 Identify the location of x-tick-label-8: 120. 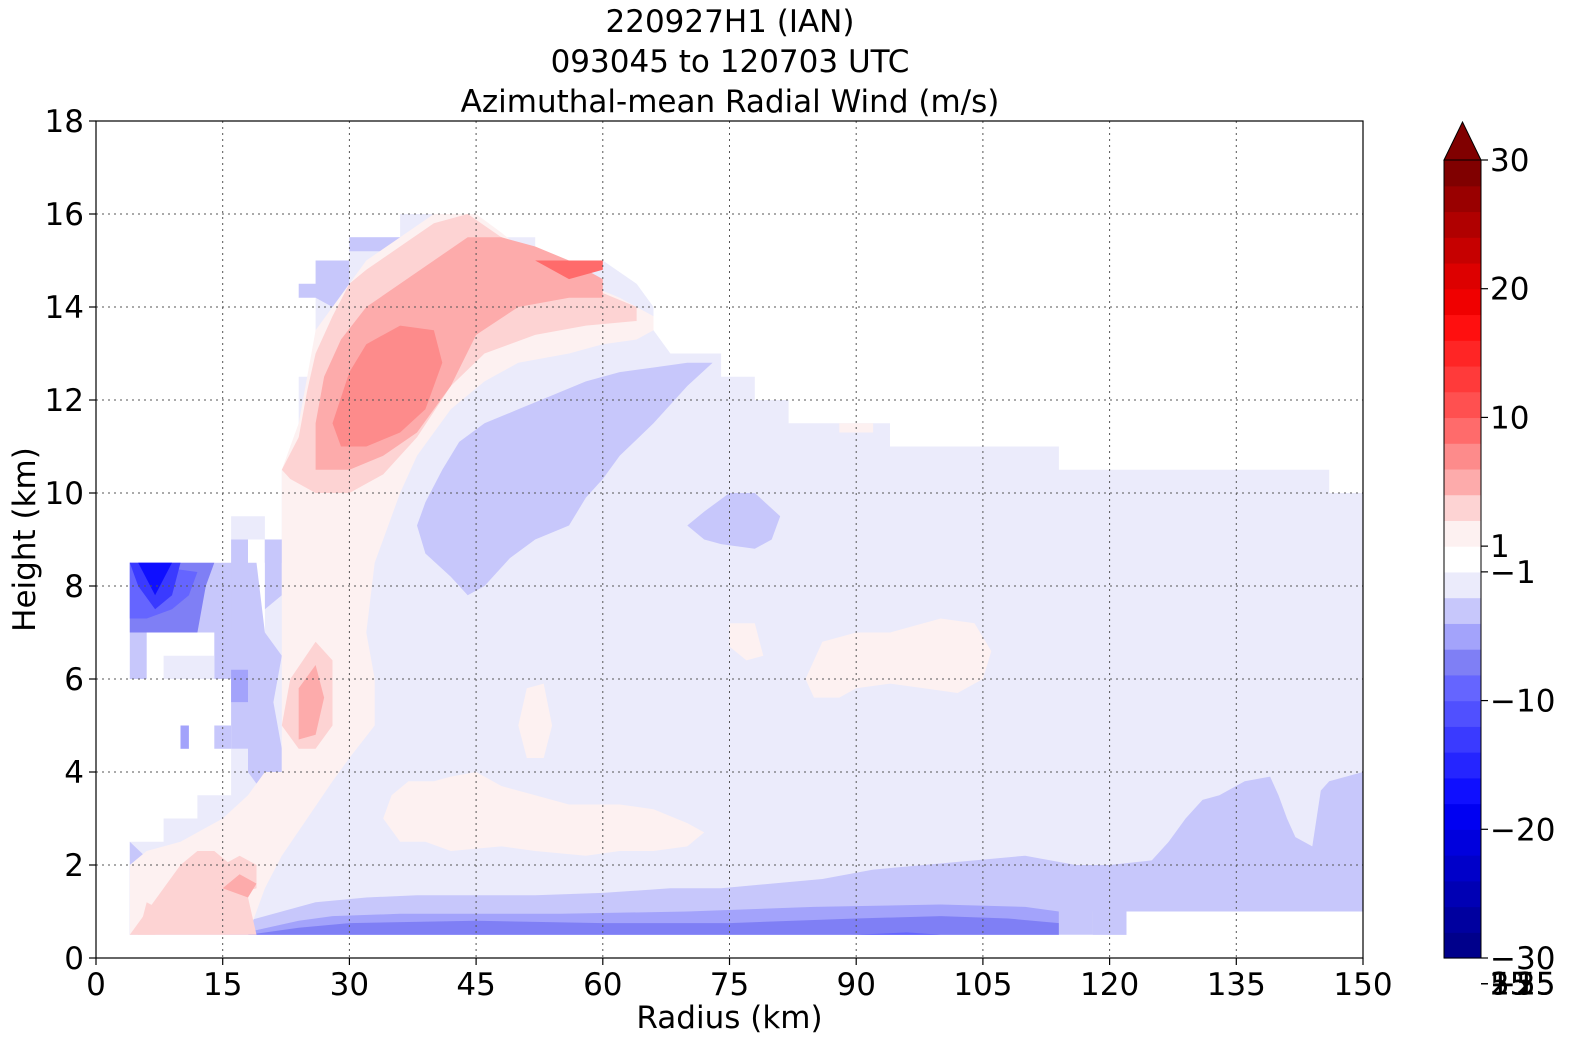
(1109, 985).